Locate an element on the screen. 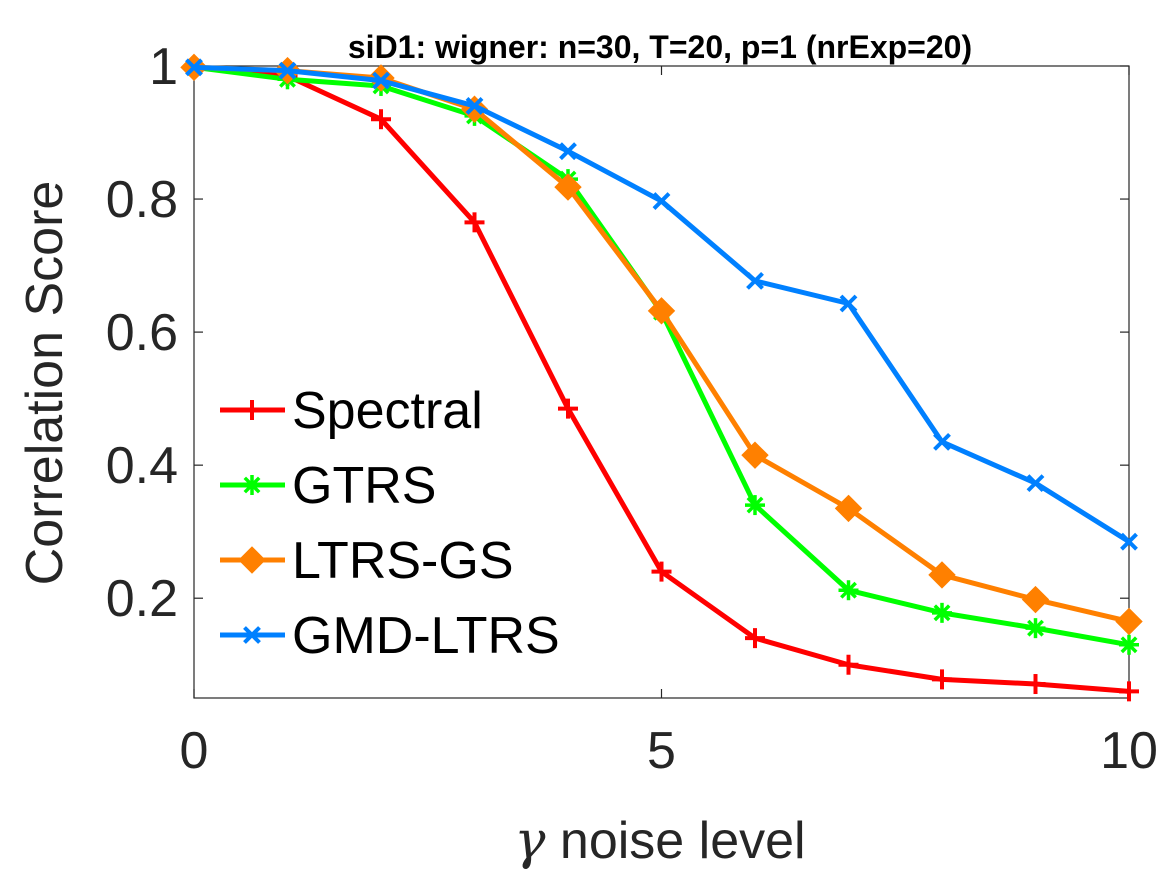  legend-item: Spectral is located at coordinates (351, 411).